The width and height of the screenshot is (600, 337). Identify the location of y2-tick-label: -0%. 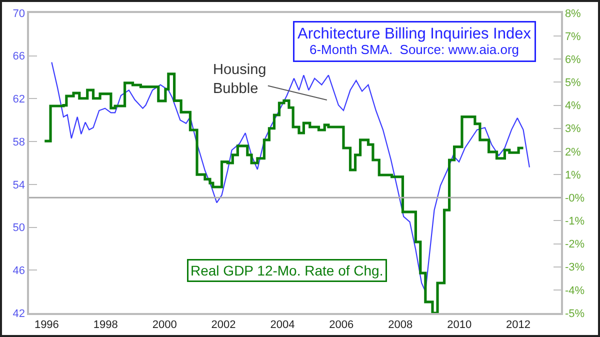
(574, 198).